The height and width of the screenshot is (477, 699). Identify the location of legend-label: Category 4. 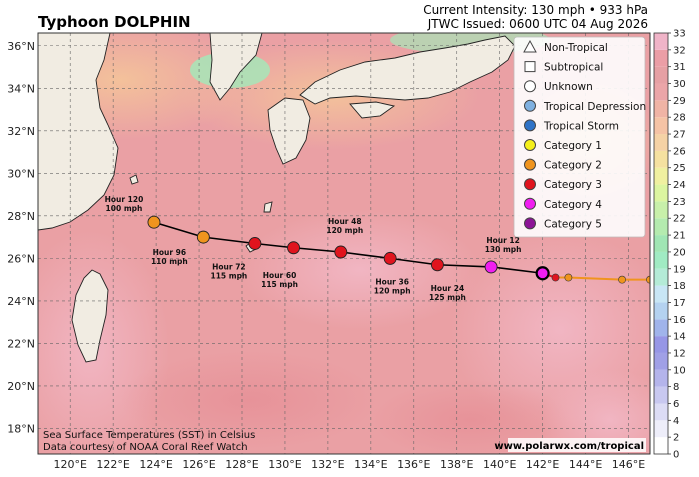
(573, 205).